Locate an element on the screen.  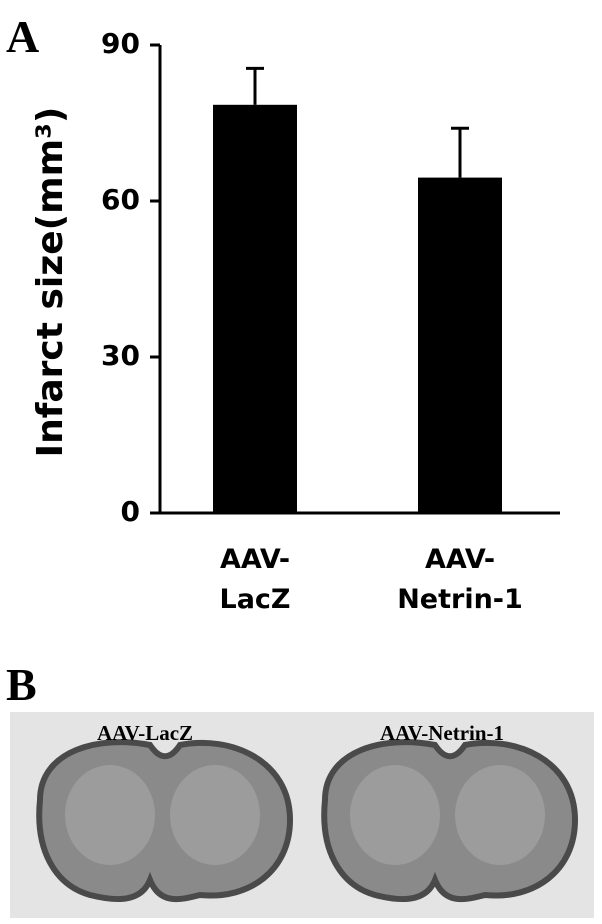
y-axis-label: Infarct size(mm³) is located at coordinates (50, 282).